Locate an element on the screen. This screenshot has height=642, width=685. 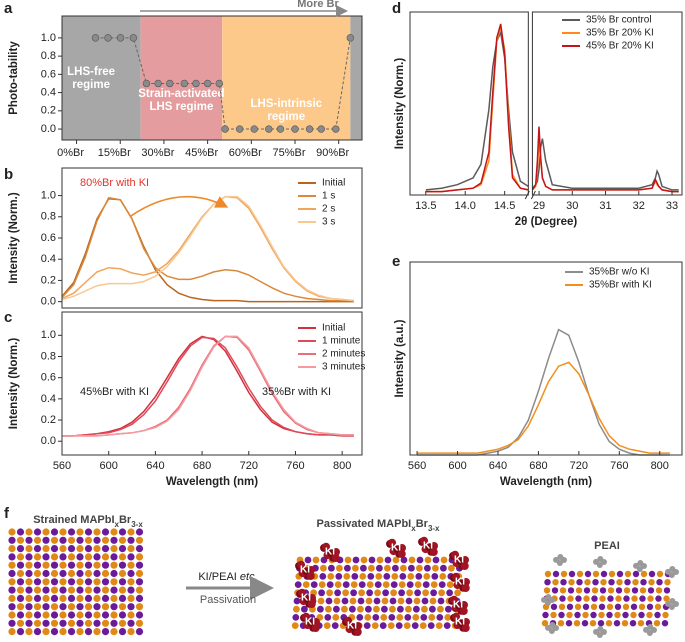
x-tick-label: 680 is located at coordinates (202, 466).